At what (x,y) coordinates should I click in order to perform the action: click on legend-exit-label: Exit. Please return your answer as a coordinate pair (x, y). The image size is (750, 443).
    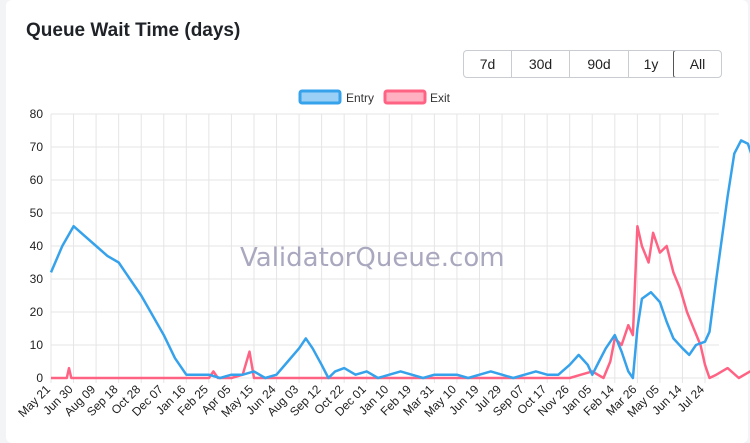
    Looking at the image, I should click on (440, 98).